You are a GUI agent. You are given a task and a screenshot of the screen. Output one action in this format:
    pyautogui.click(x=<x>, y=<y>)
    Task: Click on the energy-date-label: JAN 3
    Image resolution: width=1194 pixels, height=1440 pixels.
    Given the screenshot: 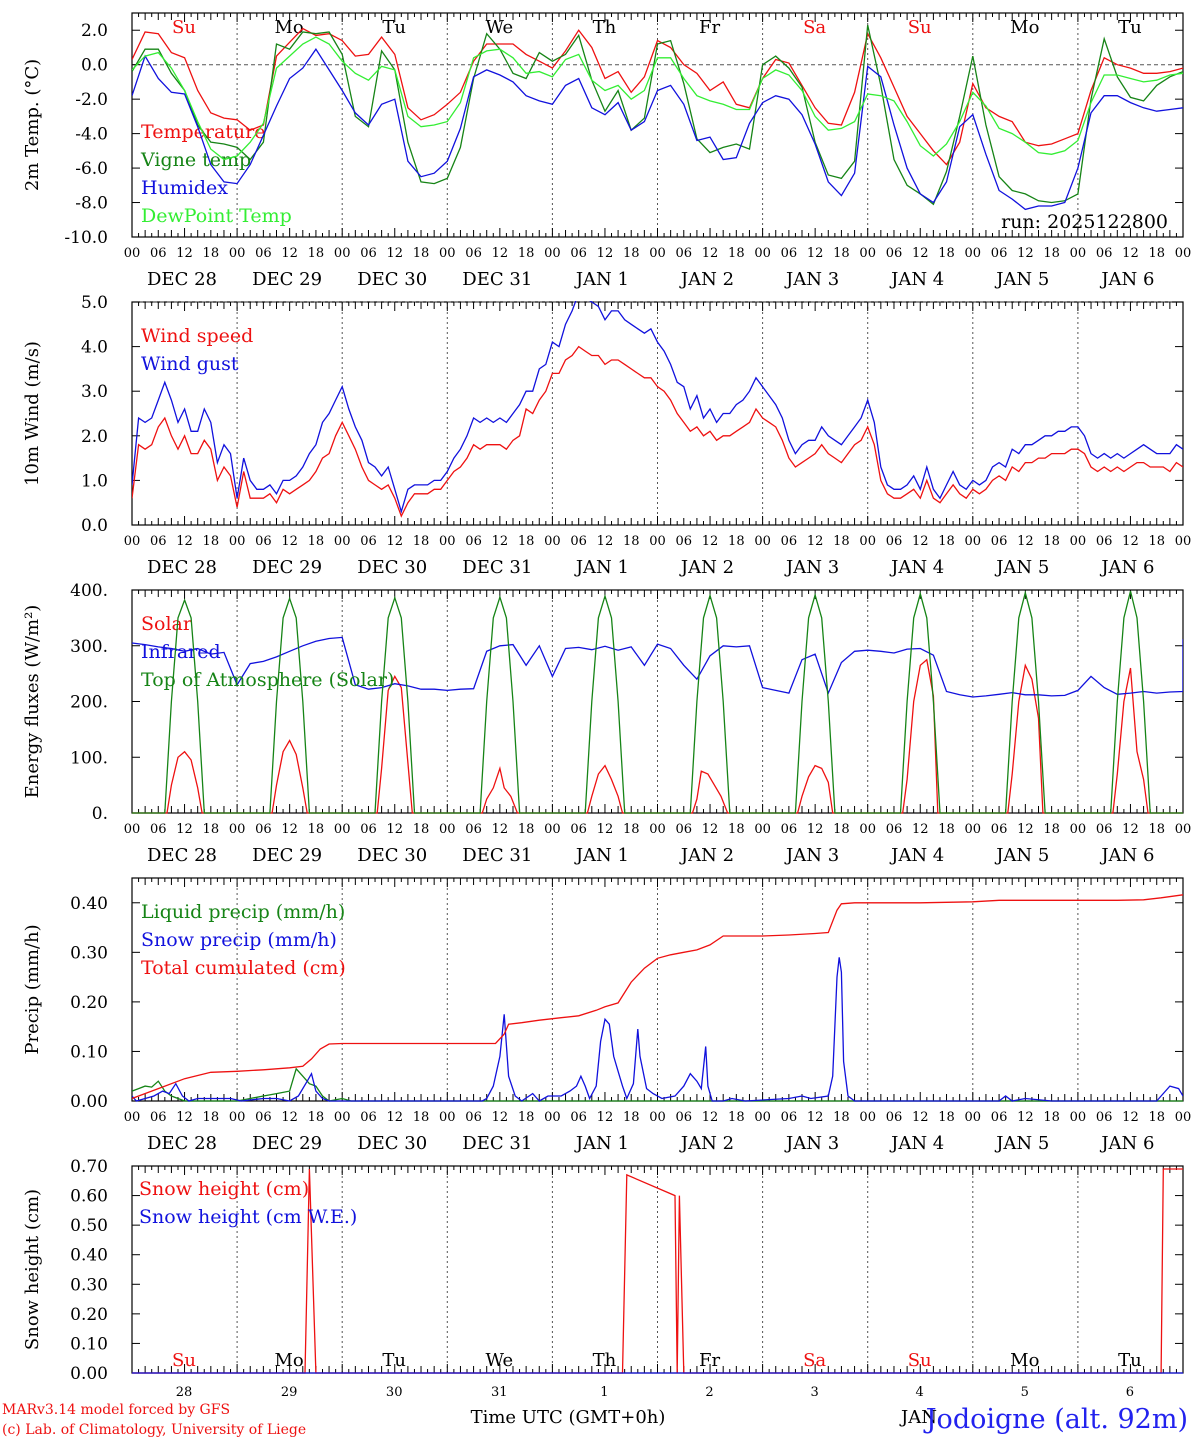 What is the action you would take?
    pyautogui.click(x=811, y=855)
    